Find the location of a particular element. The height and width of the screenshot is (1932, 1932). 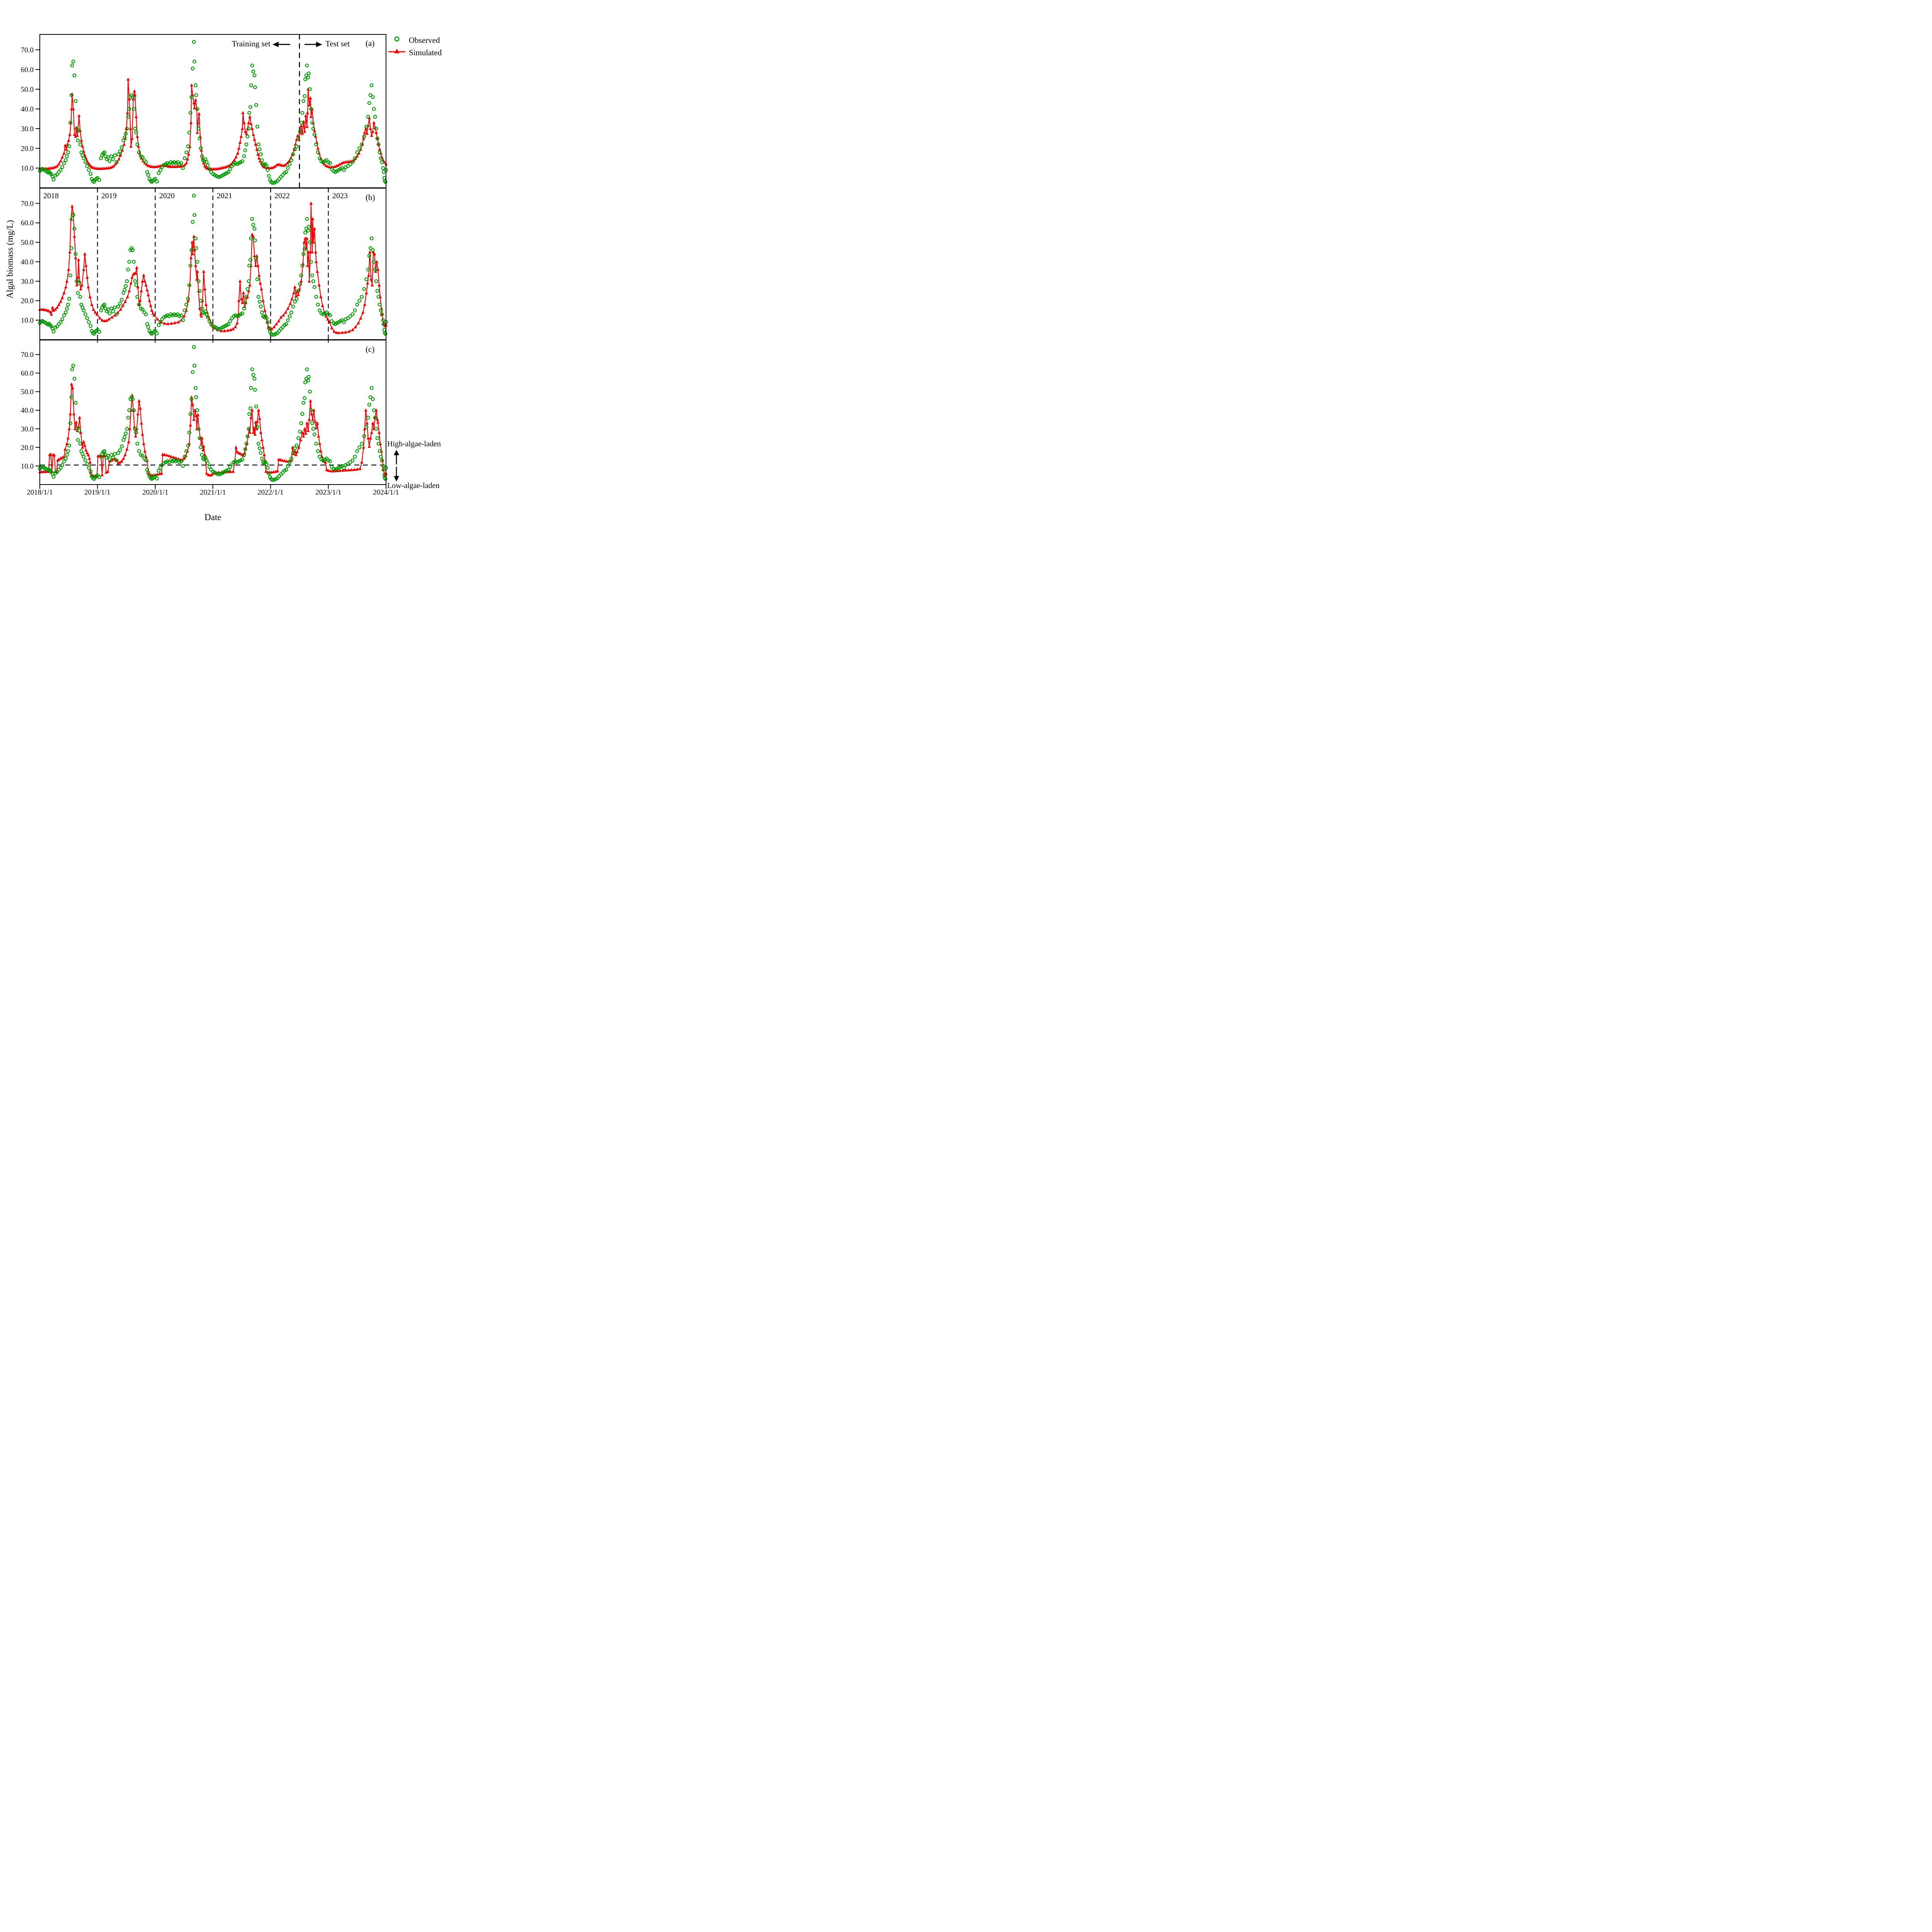

legend-item-simulated: Simulated is located at coordinates (415, 53).